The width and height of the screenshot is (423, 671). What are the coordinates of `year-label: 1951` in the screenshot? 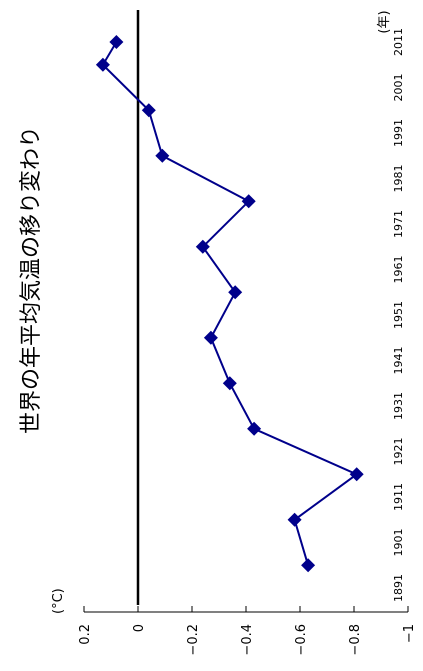 It's located at (398, 315).